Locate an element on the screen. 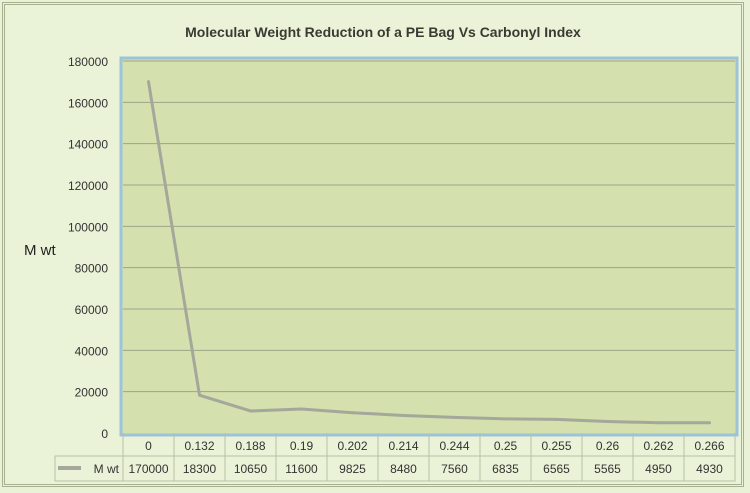 The image size is (750, 493). y-tick-label: 120000 is located at coordinates (88, 186).